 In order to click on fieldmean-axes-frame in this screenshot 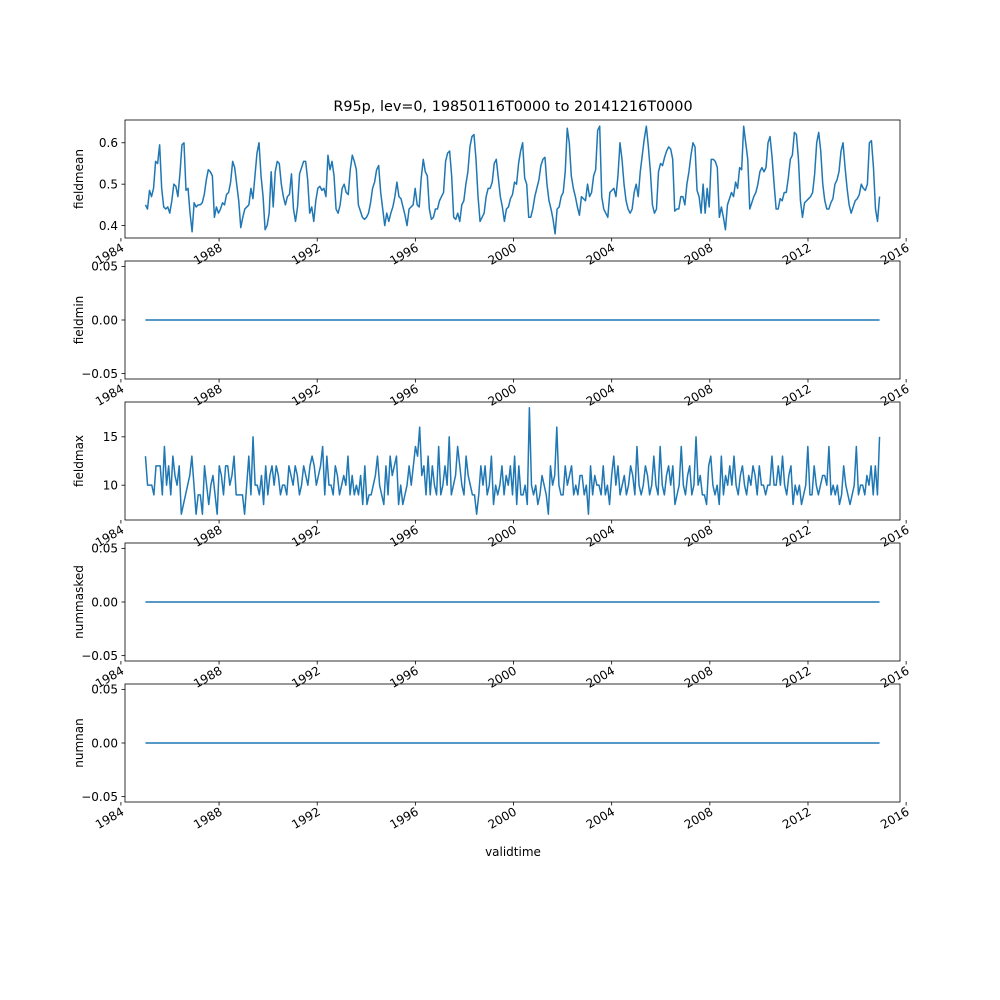, I will do `click(512, 179)`.